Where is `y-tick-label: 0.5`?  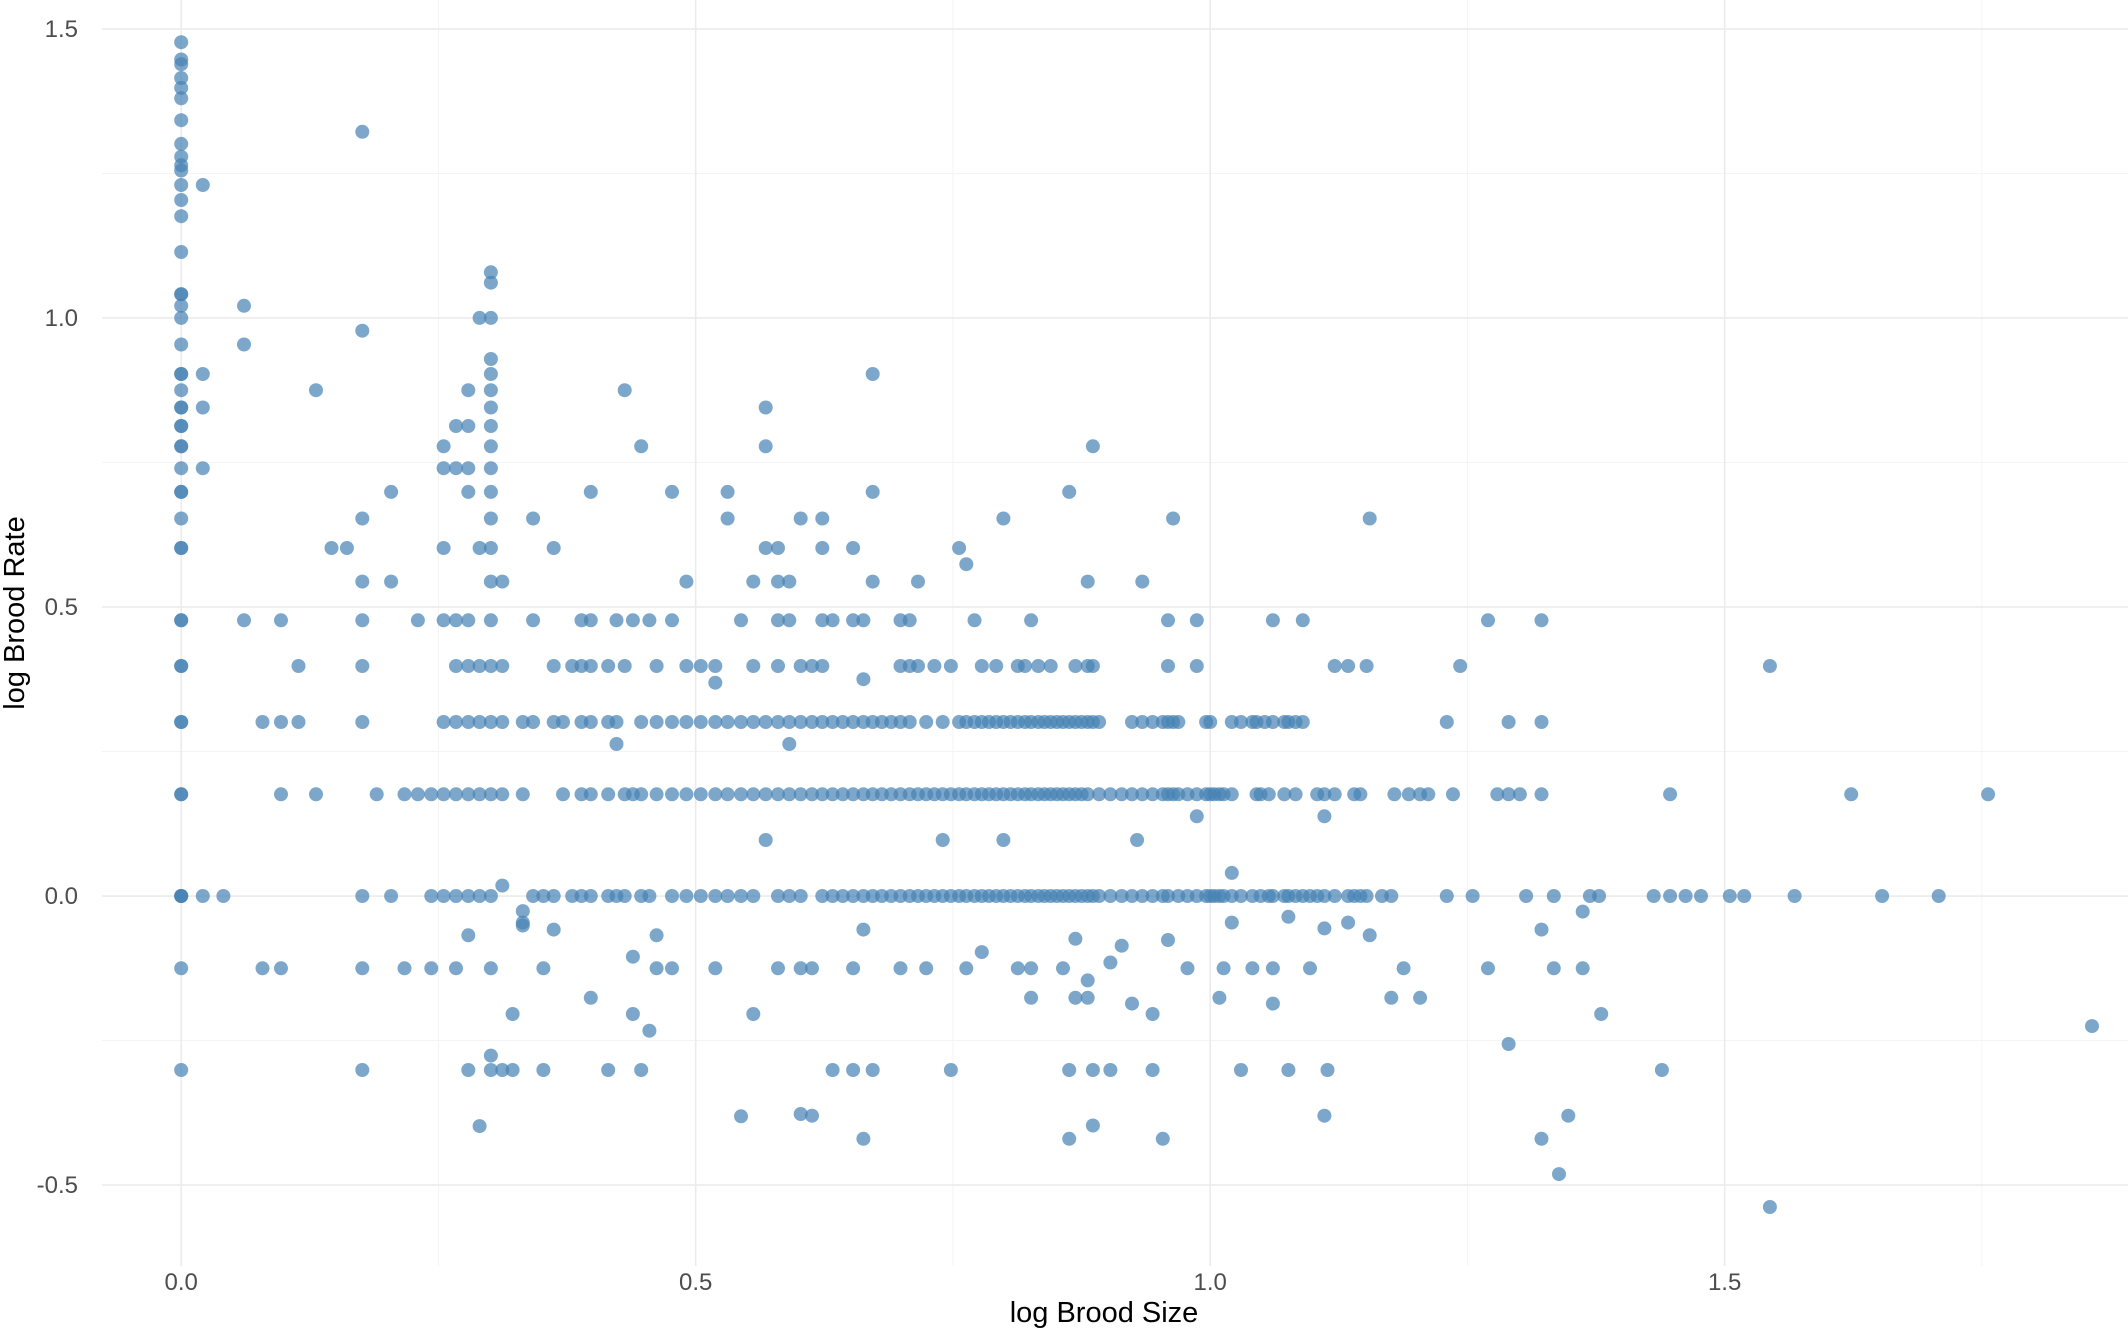
y-tick-label: 0.5 is located at coordinates (61, 607).